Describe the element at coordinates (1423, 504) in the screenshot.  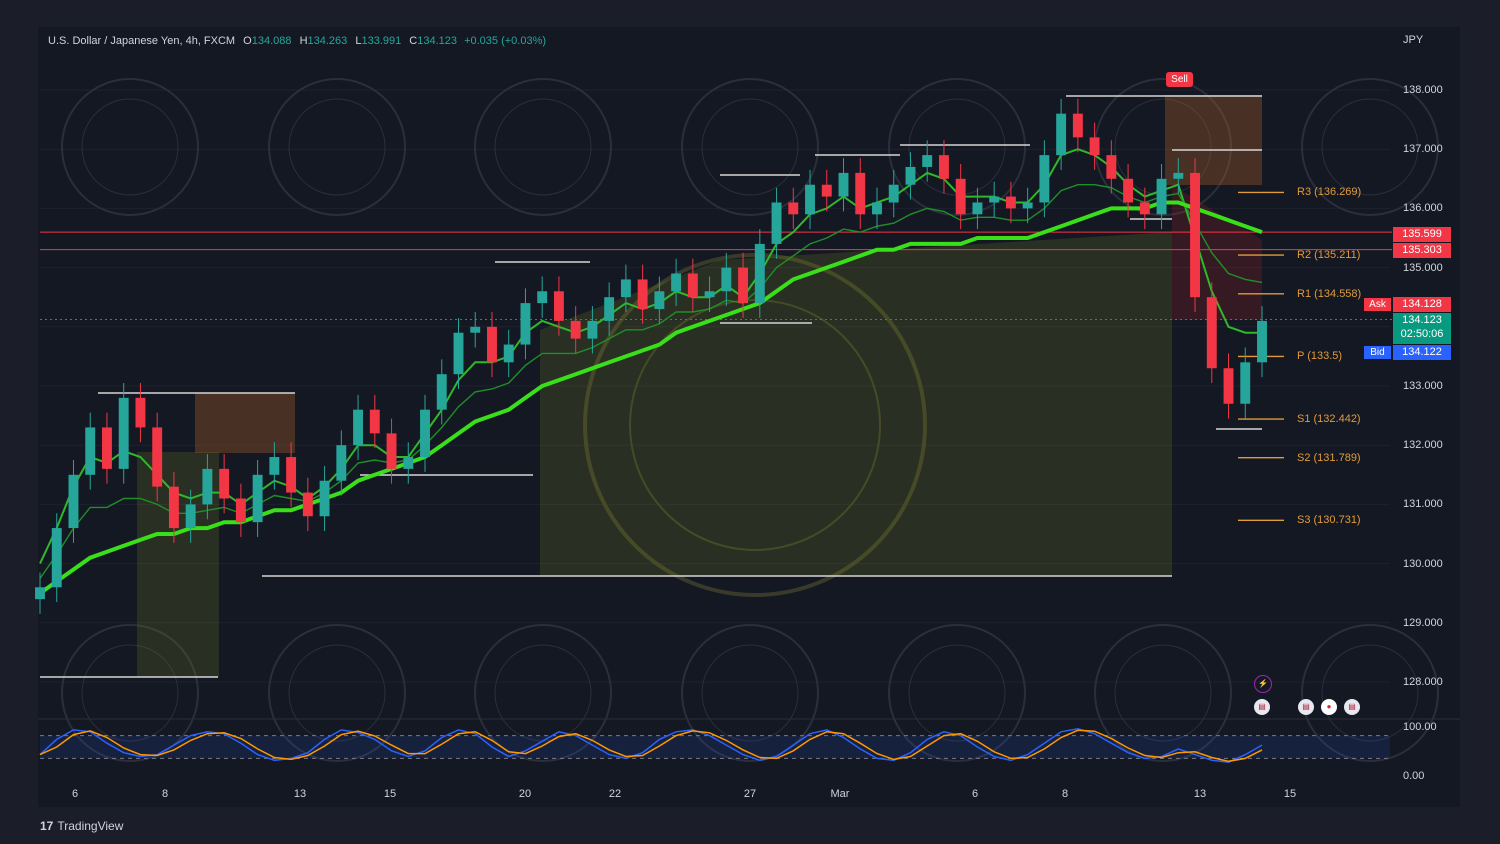
I see `price-tick: 131.000` at that location.